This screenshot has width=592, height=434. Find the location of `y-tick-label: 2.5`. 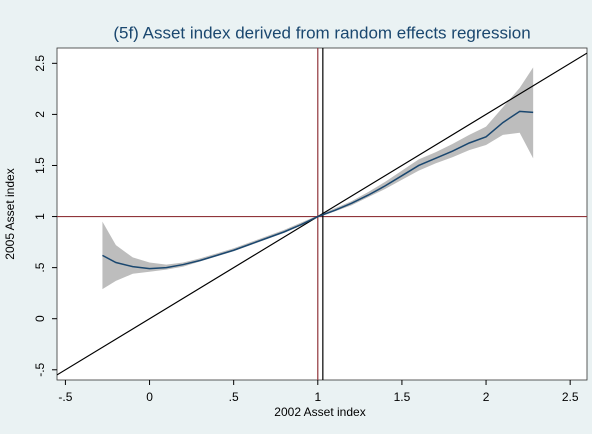

y-tick-label: 2.5 is located at coordinates (40, 63).